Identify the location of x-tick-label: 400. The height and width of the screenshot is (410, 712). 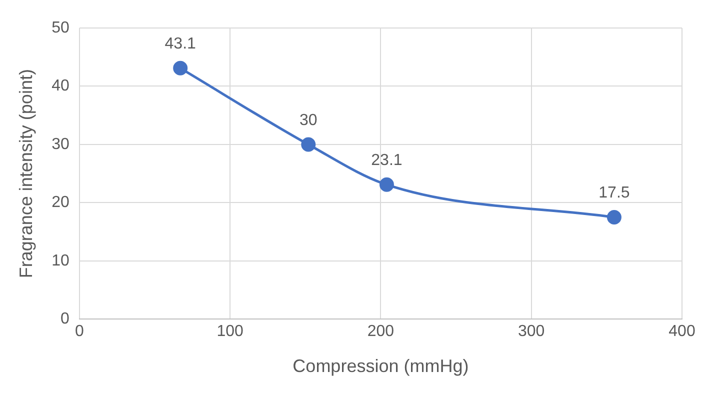
(682, 331).